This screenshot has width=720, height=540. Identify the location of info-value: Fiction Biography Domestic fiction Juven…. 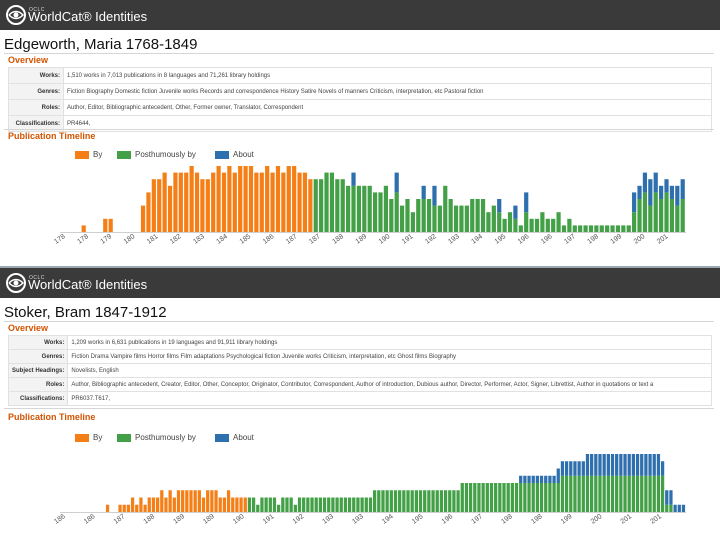
(387, 91).